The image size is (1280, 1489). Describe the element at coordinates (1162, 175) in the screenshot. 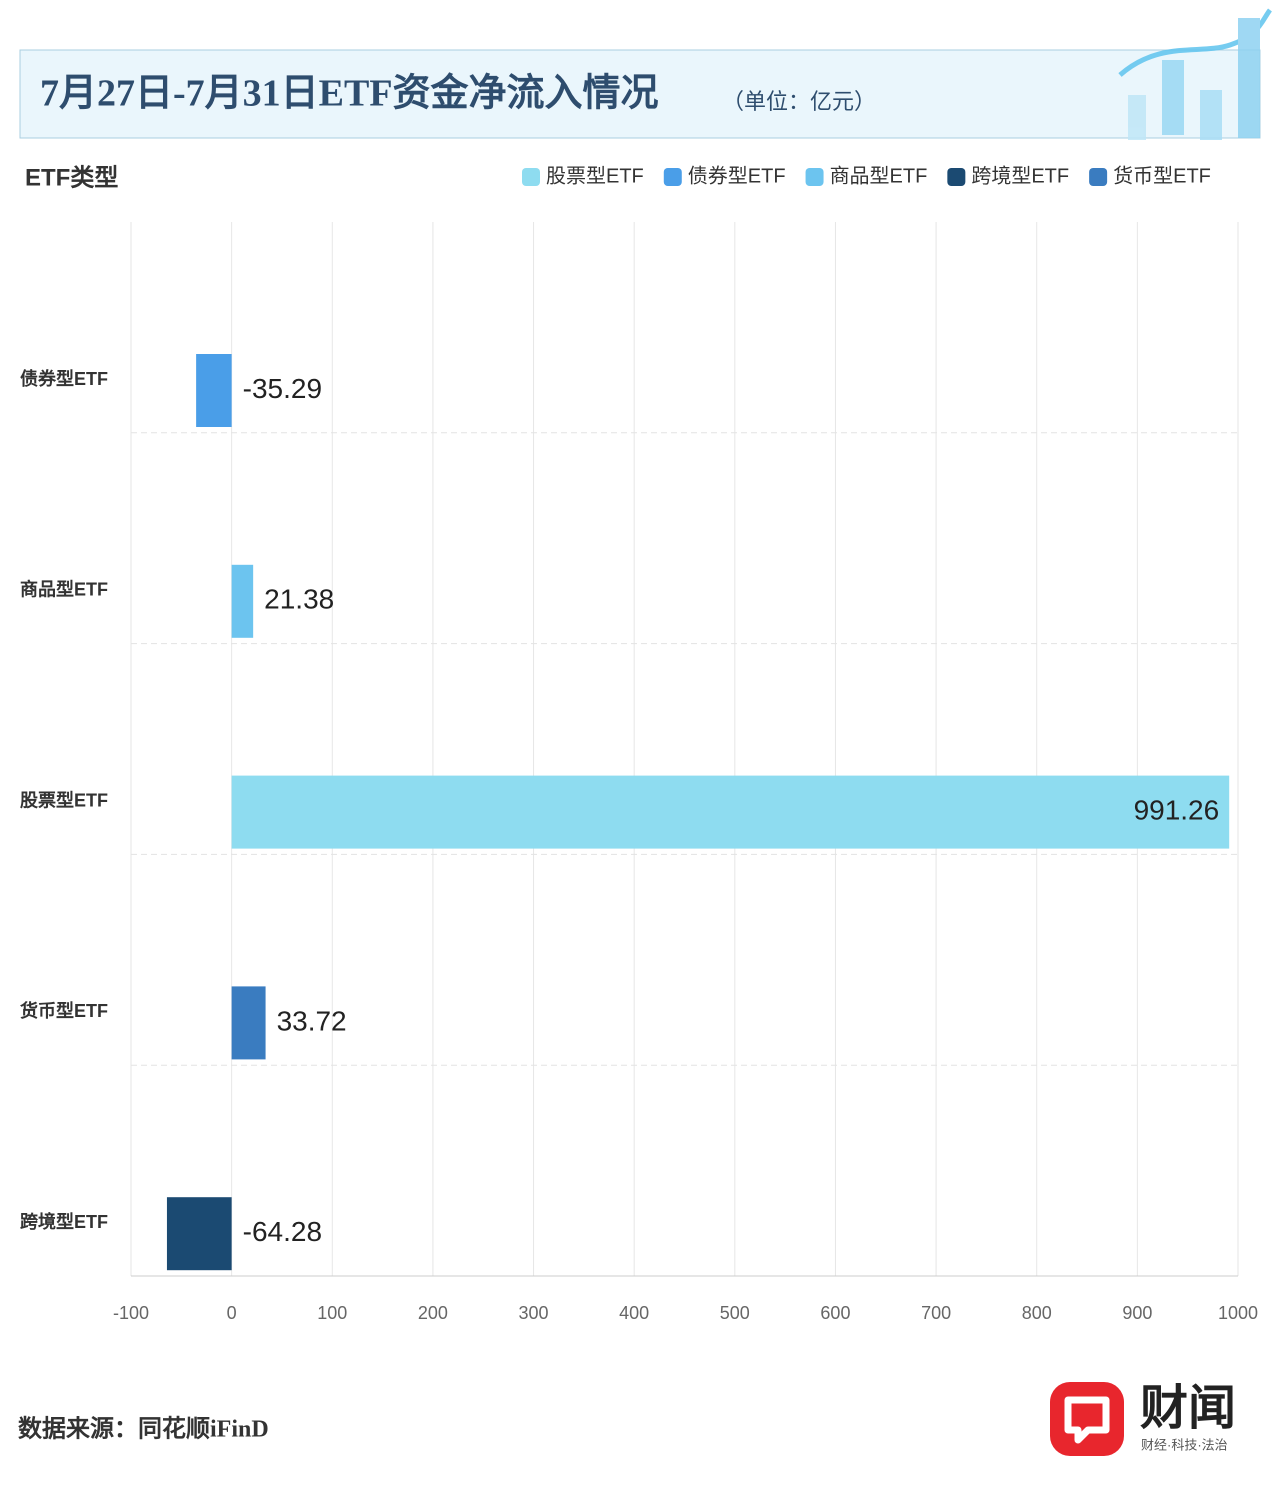

I see `legend-label: 货币型ETF` at that location.